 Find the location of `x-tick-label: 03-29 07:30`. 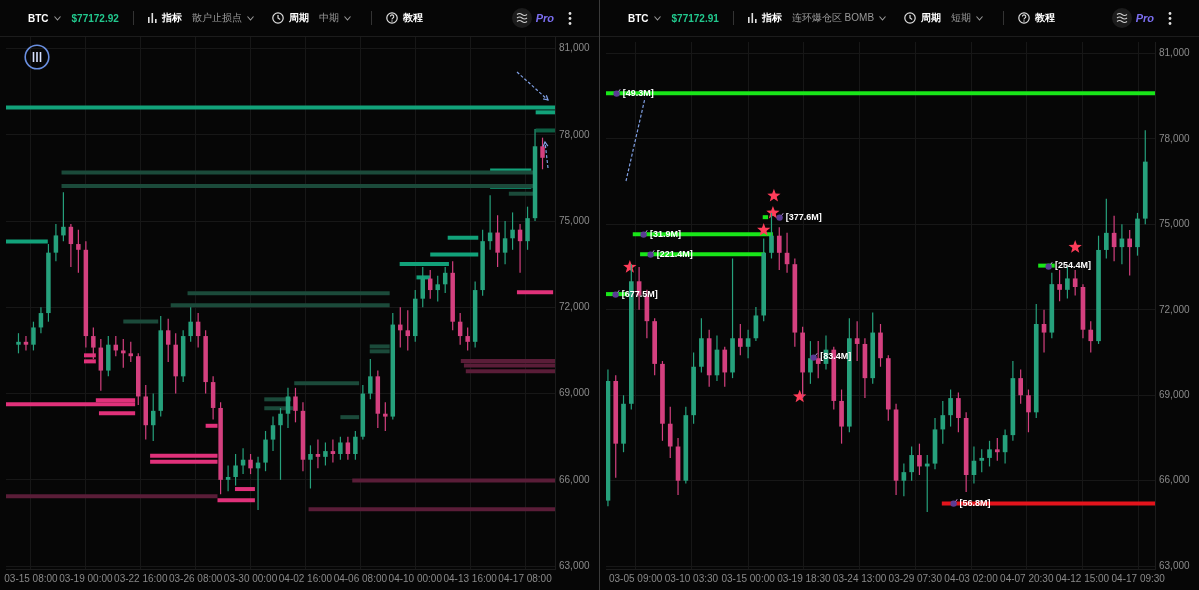

x-tick-label: 03-29 07:30 is located at coordinates (915, 578).